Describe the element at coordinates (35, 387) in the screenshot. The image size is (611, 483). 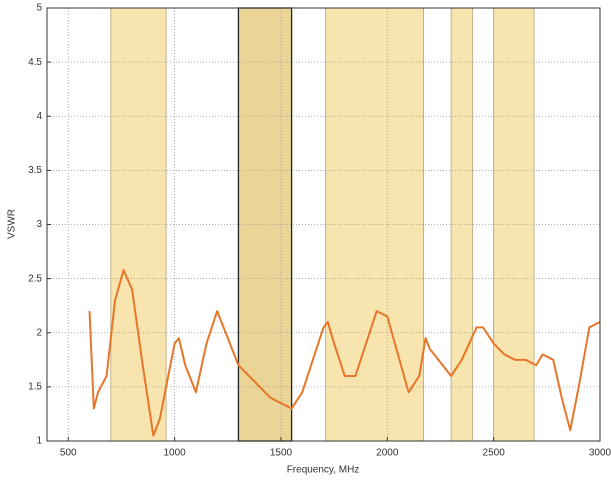
I see `y-tick-label: 1.5` at that location.